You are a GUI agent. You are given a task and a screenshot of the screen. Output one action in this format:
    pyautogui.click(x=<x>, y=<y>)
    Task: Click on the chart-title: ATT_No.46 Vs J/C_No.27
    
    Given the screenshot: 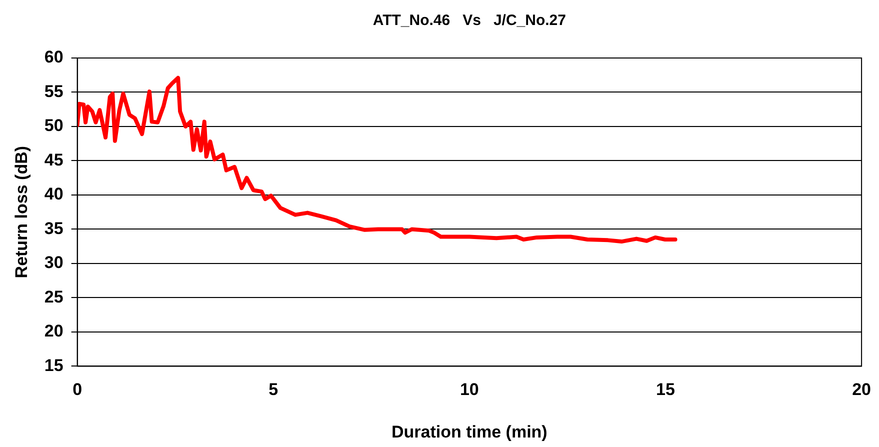 What is the action you would take?
    pyautogui.click(x=469, y=21)
    